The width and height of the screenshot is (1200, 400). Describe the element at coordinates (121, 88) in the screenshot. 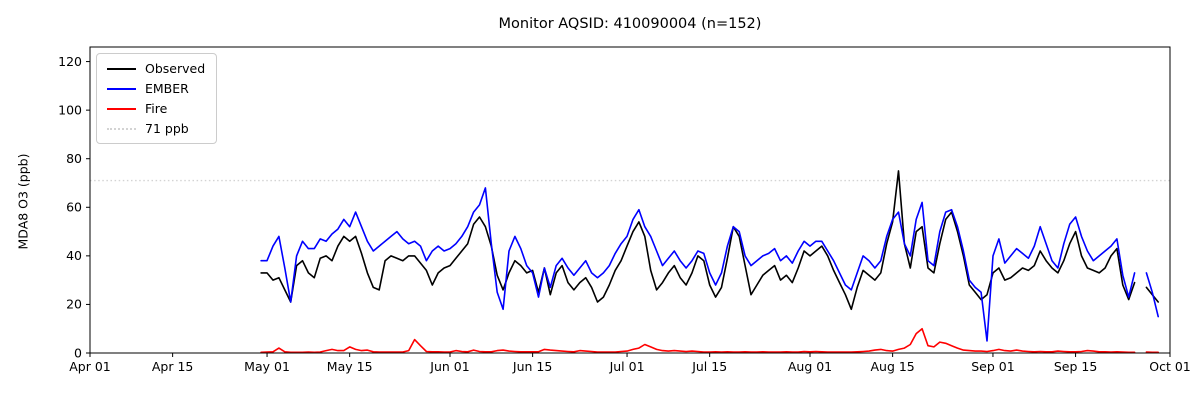

I see `legend-swatch-ember` at that location.